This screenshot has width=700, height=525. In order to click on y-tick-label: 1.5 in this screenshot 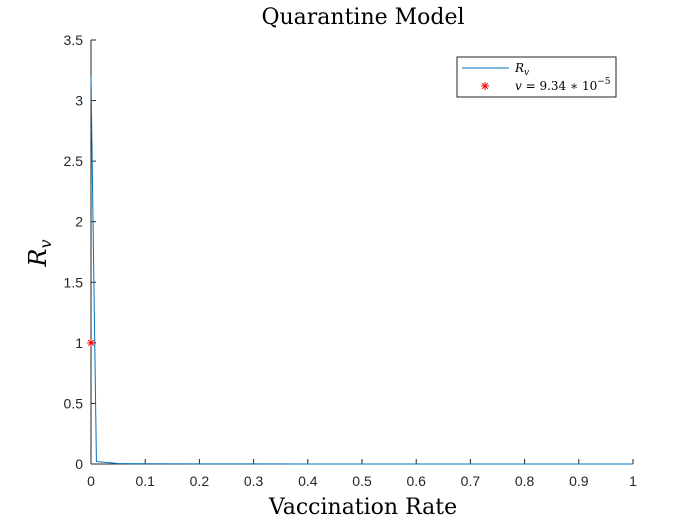, I will do `click(74, 282)`.